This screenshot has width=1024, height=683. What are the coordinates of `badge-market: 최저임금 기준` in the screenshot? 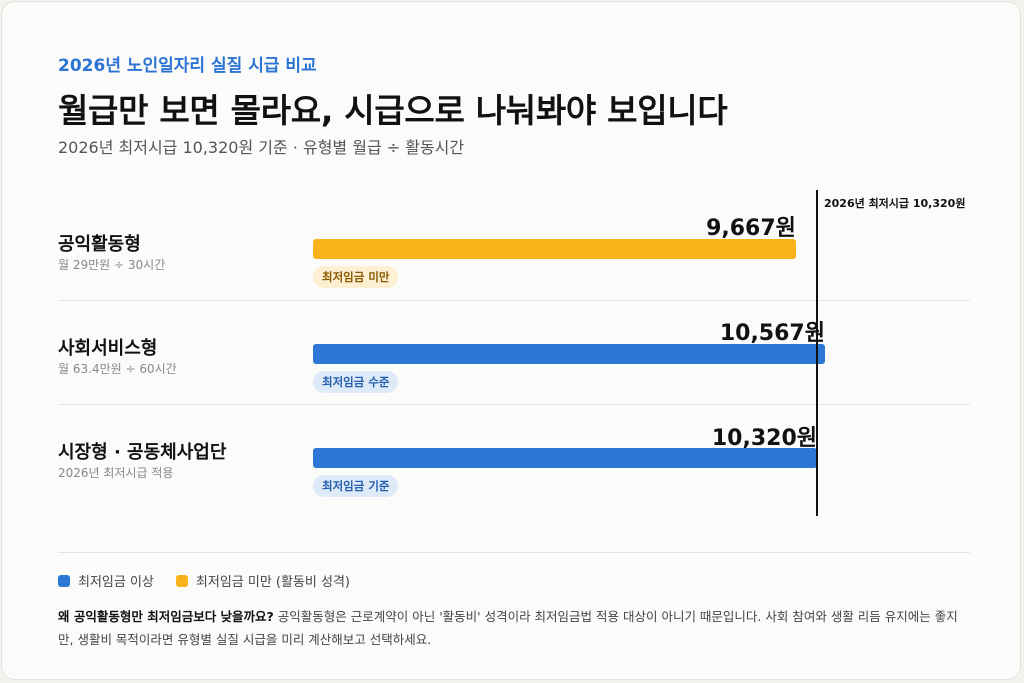 It's located at (356, 486).